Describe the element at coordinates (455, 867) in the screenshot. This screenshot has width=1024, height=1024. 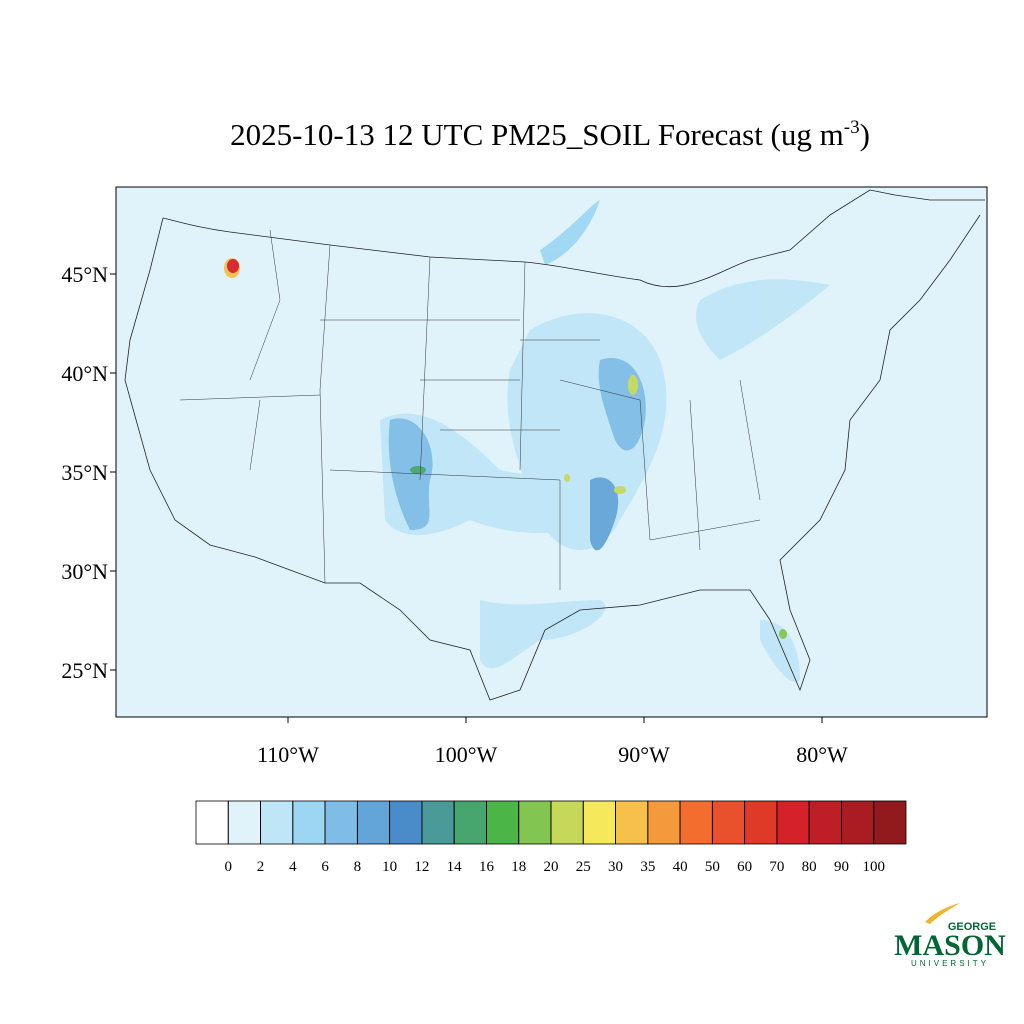
I see `colorbar-label: 14` at that location.